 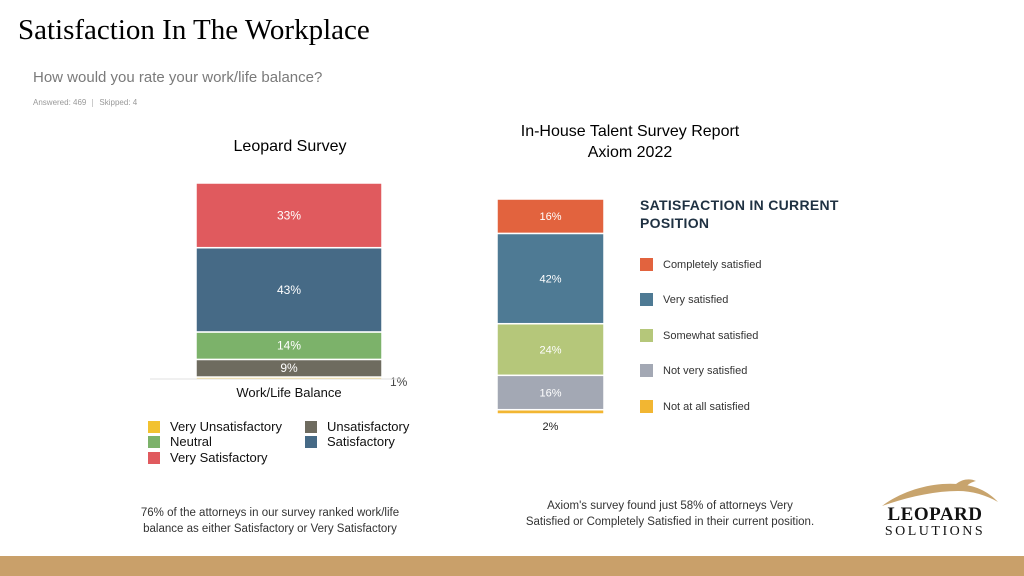 I want to click on legend-label: Very Satisfactory, so click(x=219, y=457).